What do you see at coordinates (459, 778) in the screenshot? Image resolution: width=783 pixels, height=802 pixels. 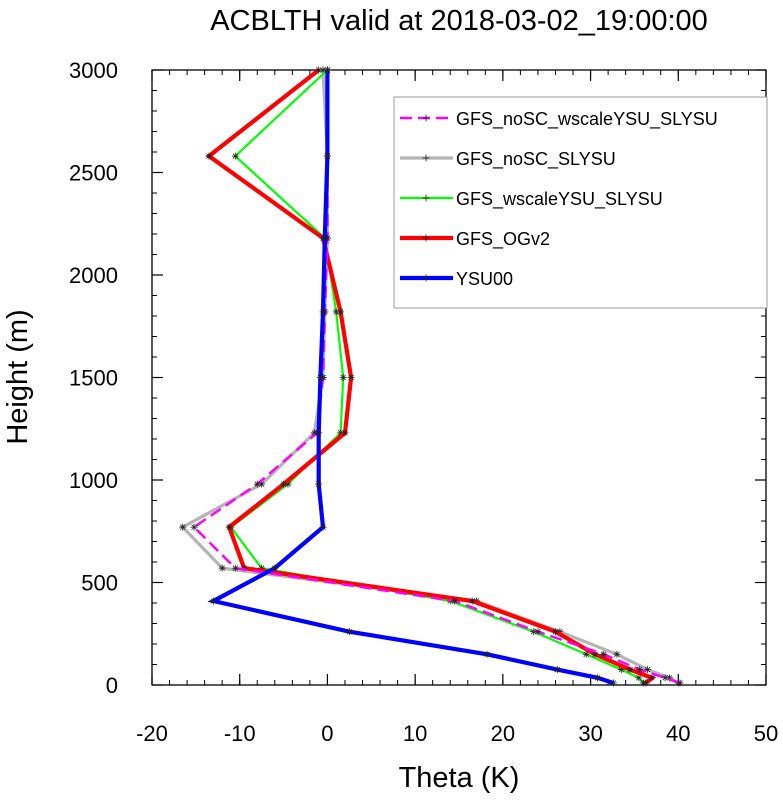 I see `x-axis-label: Theta (K)` at bounding box center [459, 778].